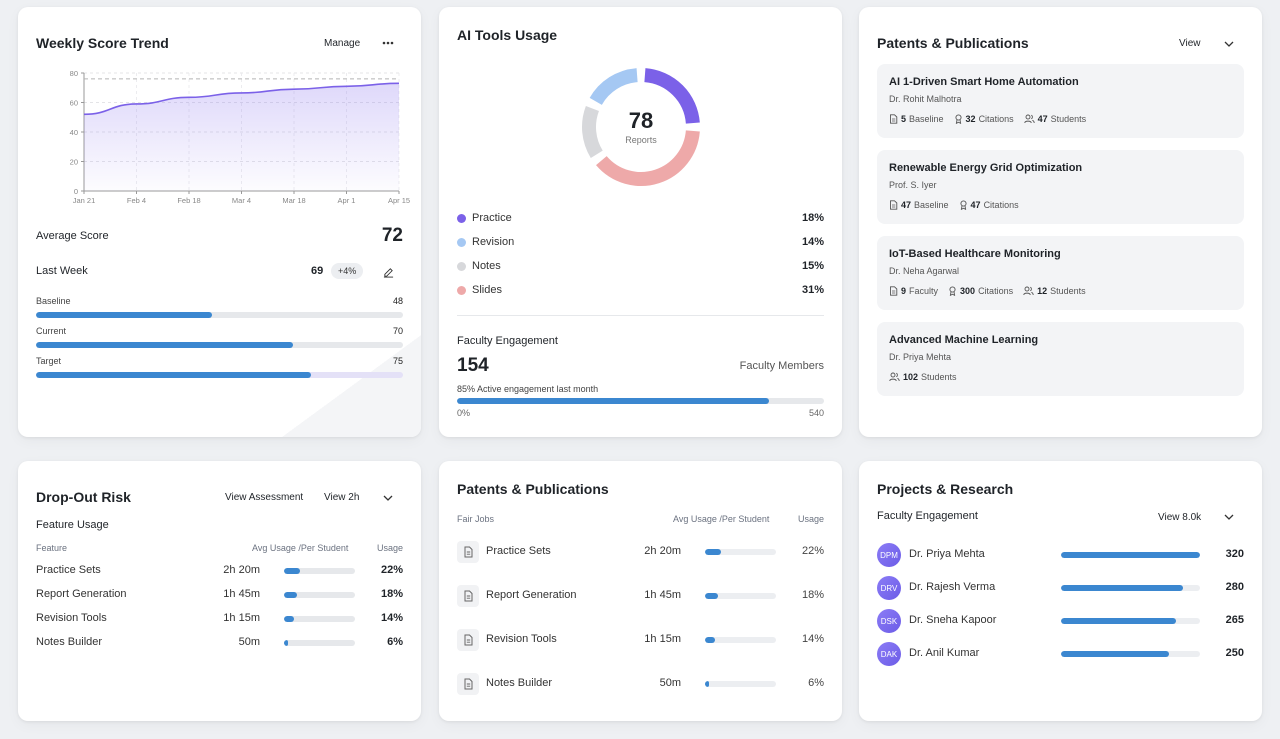 This screenshot has width=1280, height=739. What do you see at coordinates (945, 489) in the screenshot?
I see `card-title: Projects & Research` at bounding box center [945, 489].